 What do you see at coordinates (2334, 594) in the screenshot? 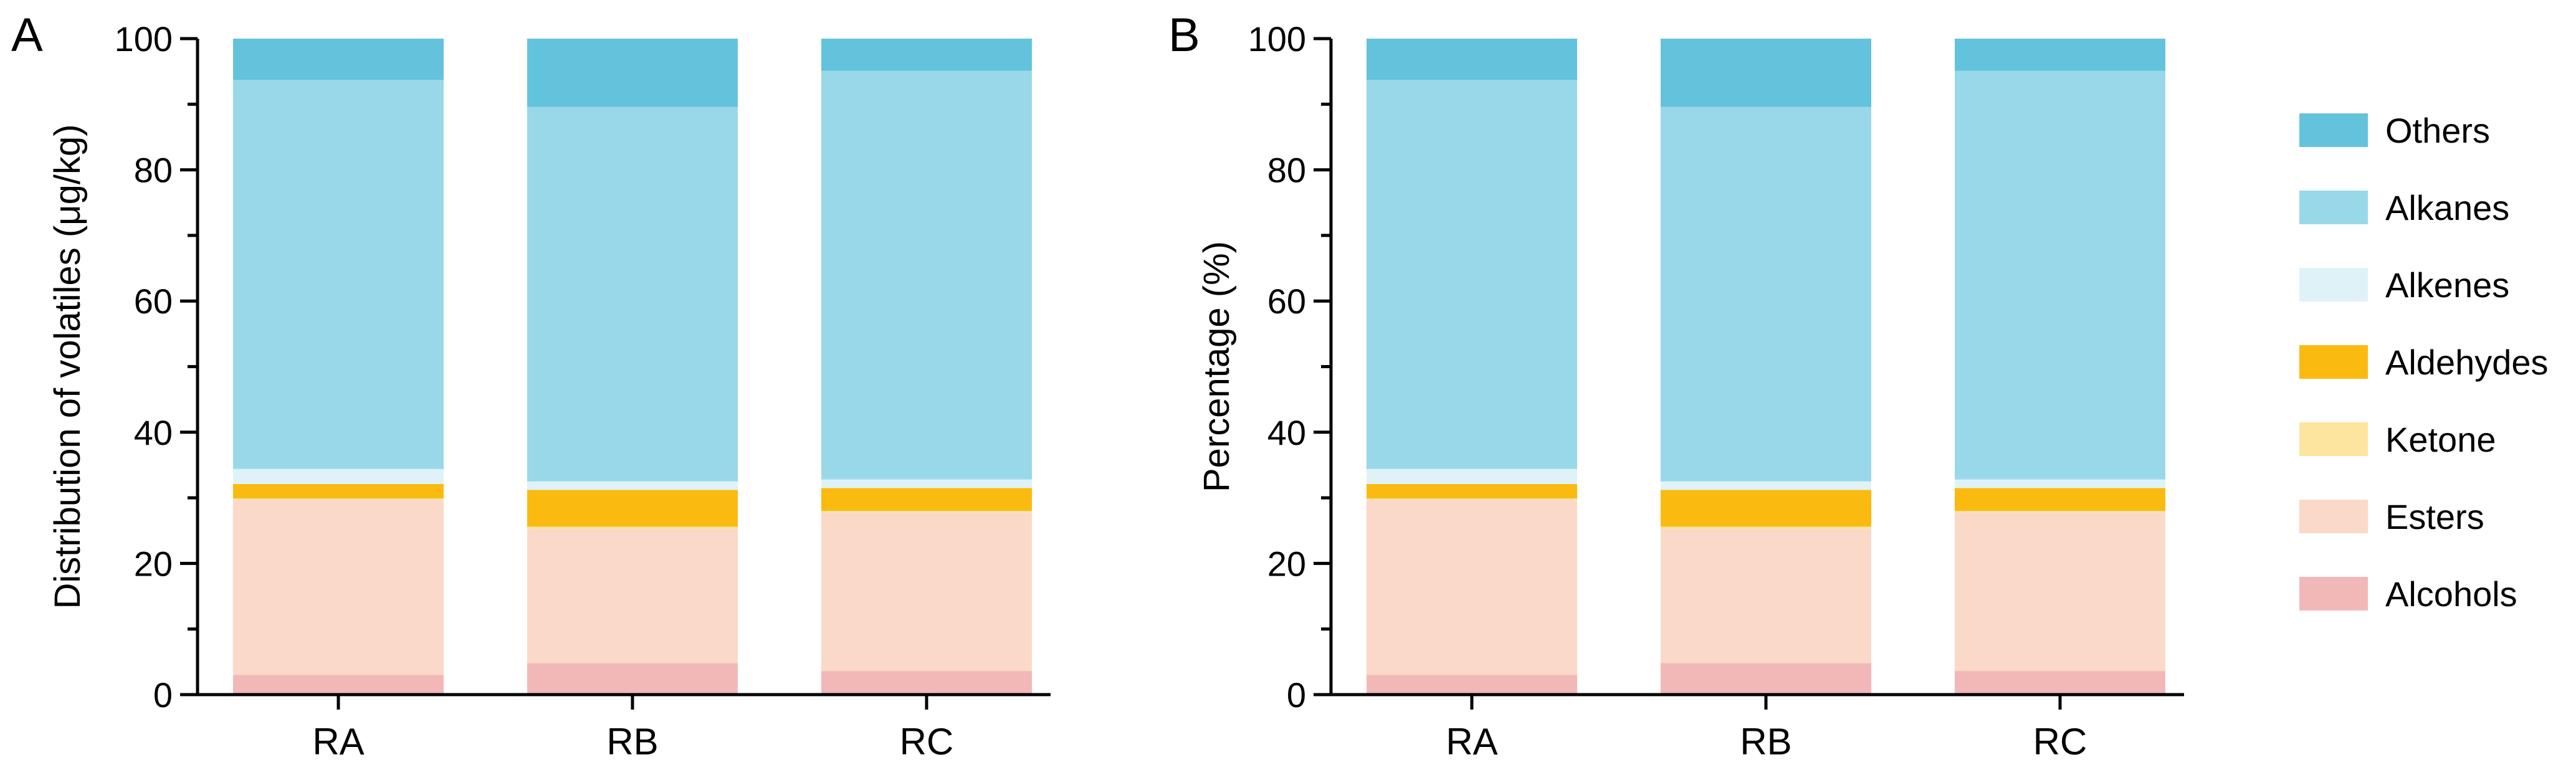
I see `legend-swatch-alcohols` at bounding box center [2334, 594].